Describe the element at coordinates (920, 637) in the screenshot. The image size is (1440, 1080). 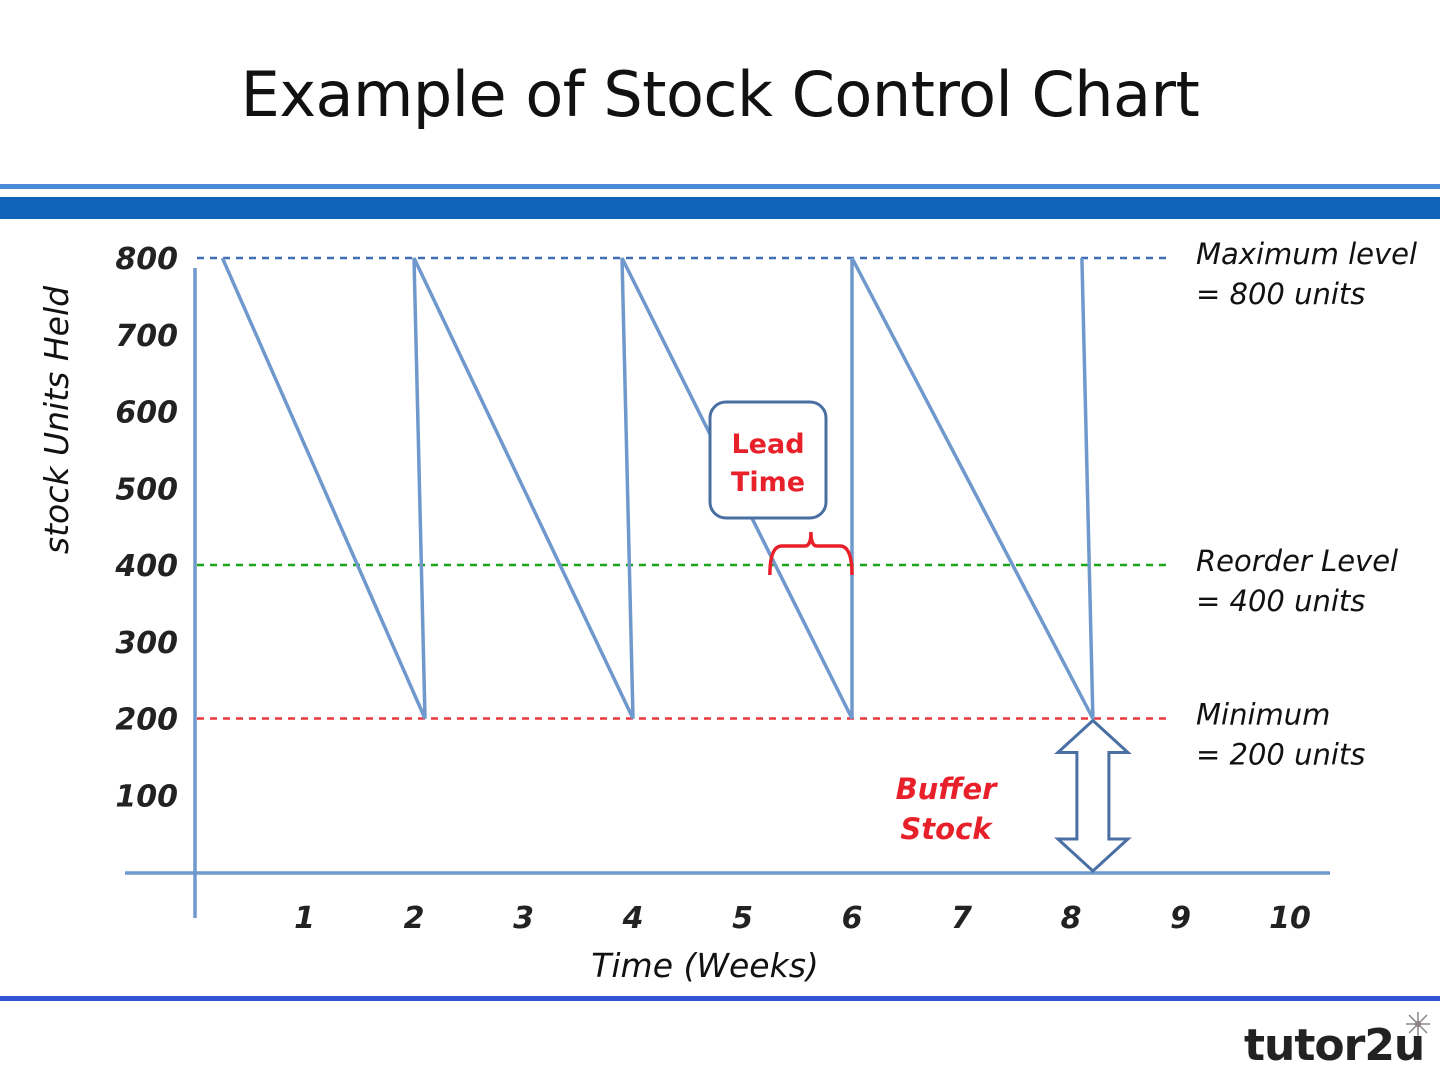
I see `annotations: Lead Time Buffer Stock` at that location.